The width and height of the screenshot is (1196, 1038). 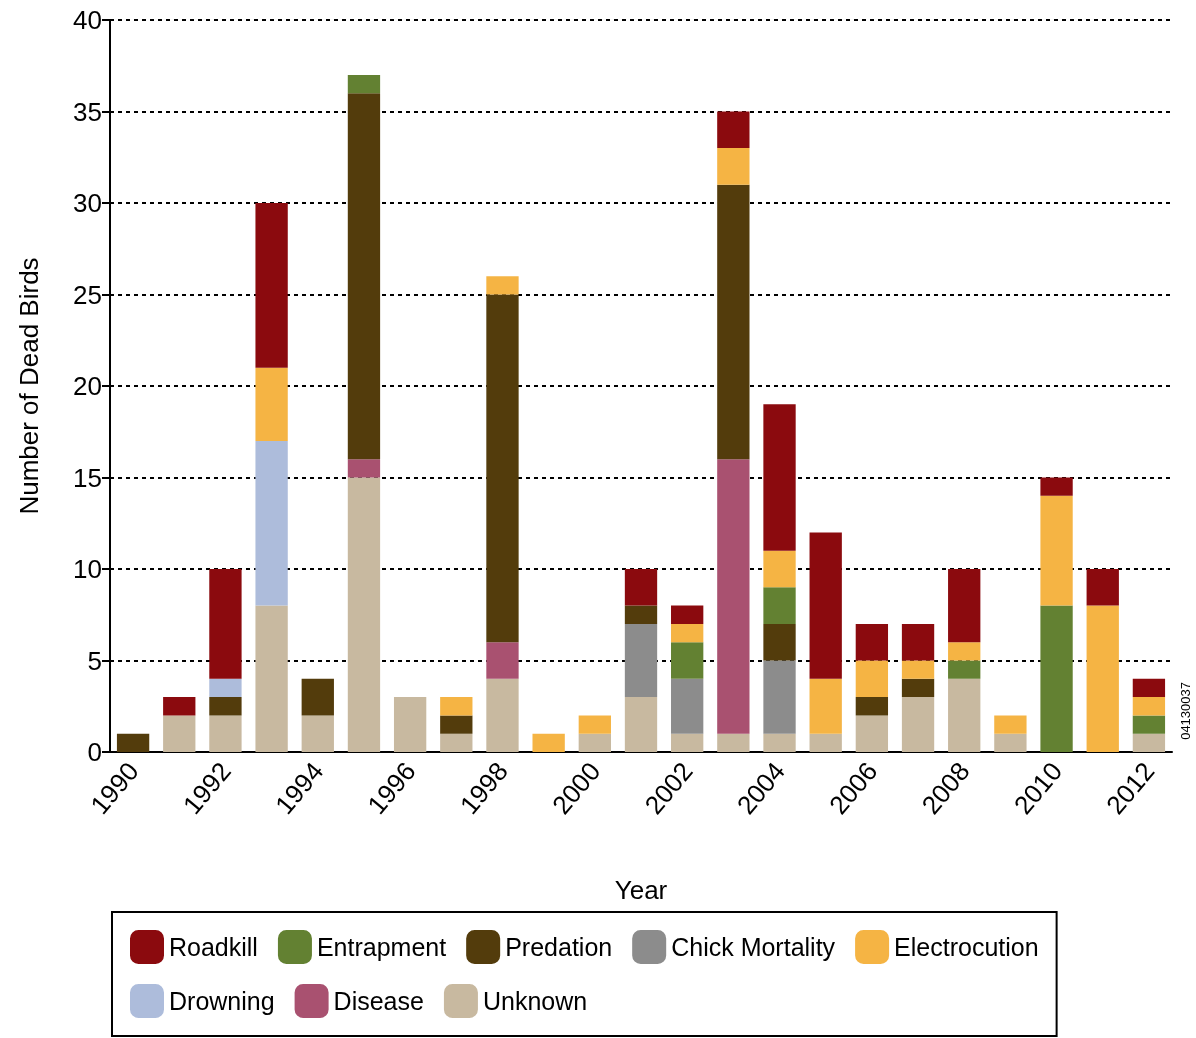 I want to click on y-tick-label: 15, so click(x=87, y=477).